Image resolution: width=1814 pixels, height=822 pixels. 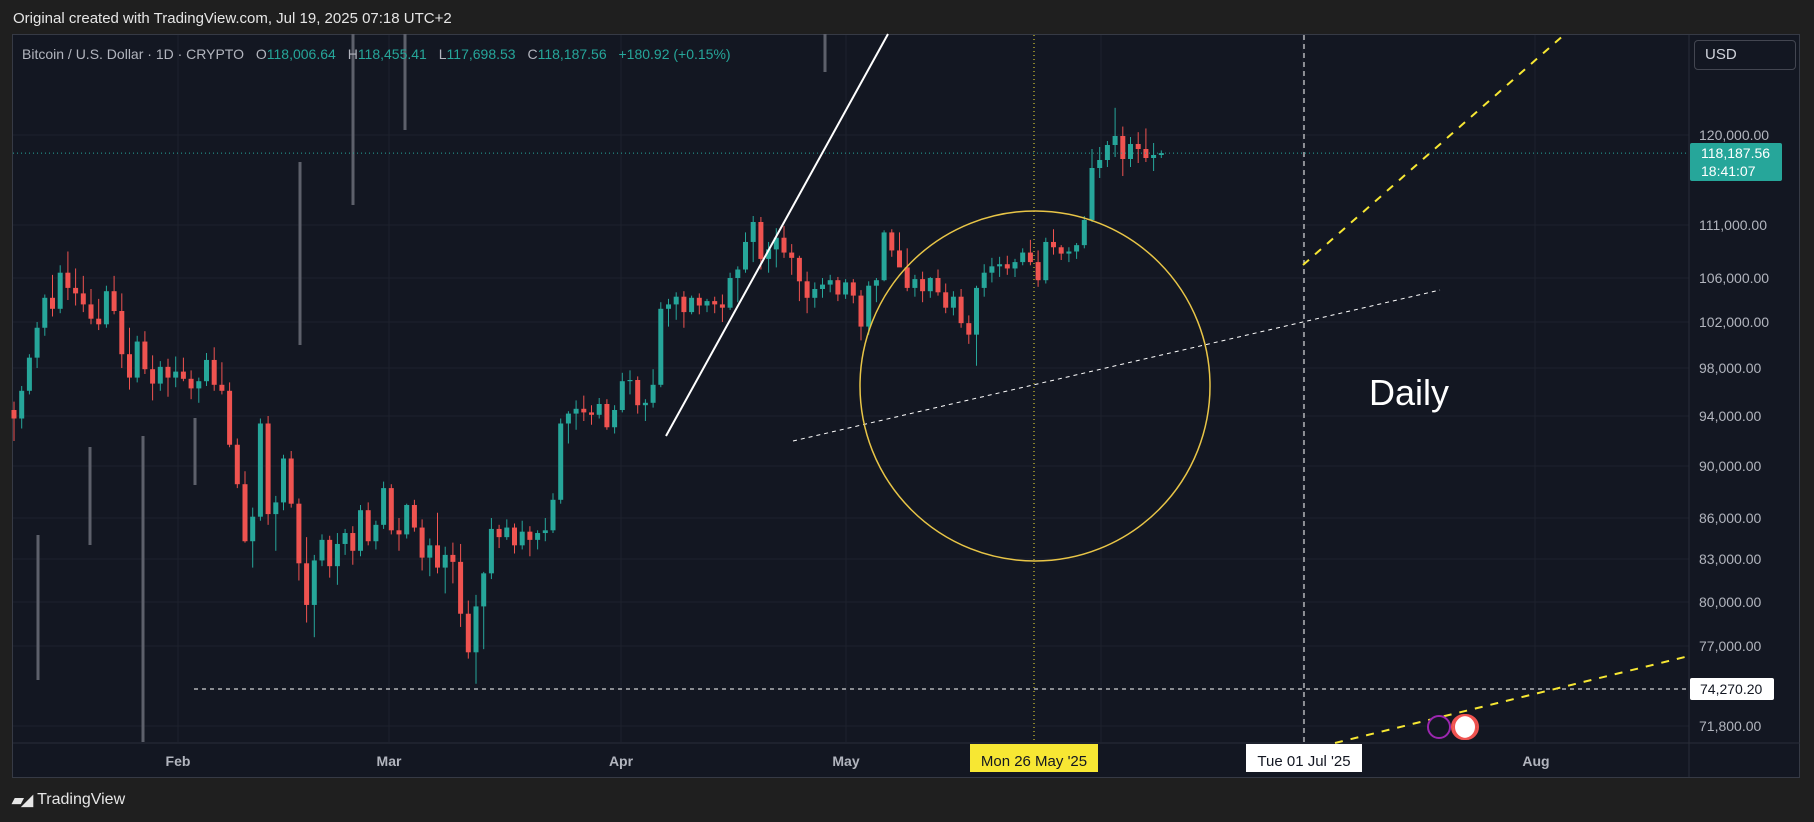 What do you see at coordinates (68, 800) in the screenshot?
I see `tradingview-logo: ▰◢ TradingView` at bounding box center [68, 800].